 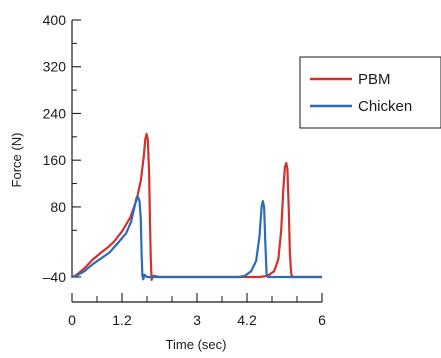 I want to click on x-tick-label: 6, so click(x=322, y=320).